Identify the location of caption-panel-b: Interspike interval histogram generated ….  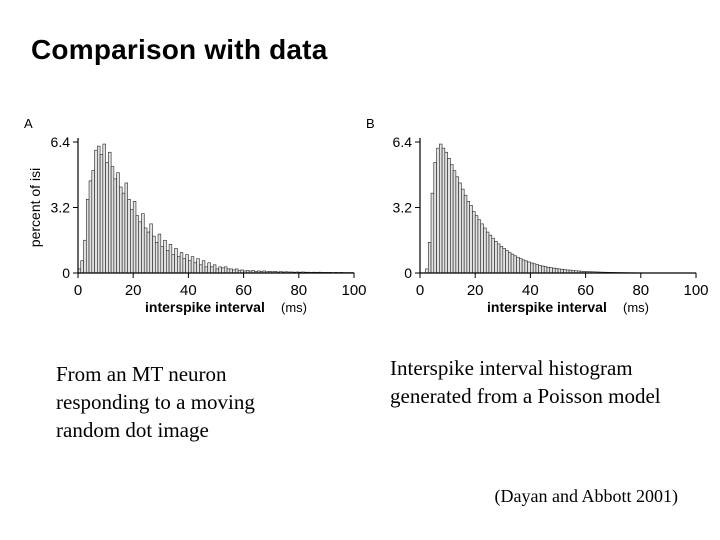
(525, 382).